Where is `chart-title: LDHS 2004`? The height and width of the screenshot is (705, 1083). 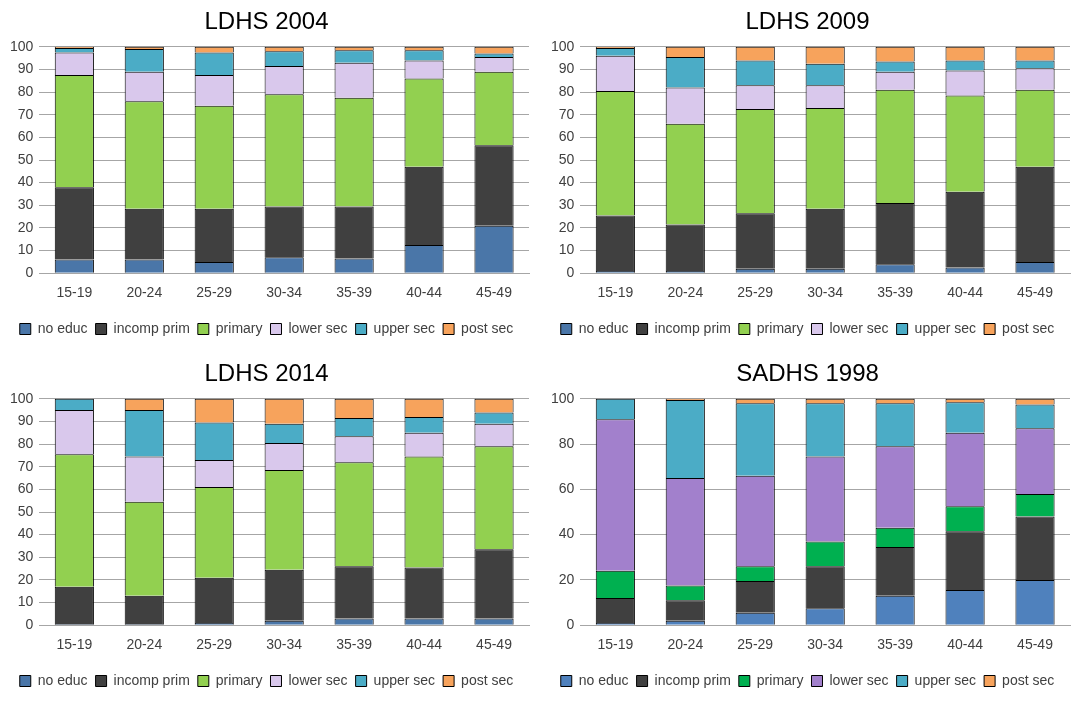
chart-title: LDHS 2004 is located at coordinates (266, 21).